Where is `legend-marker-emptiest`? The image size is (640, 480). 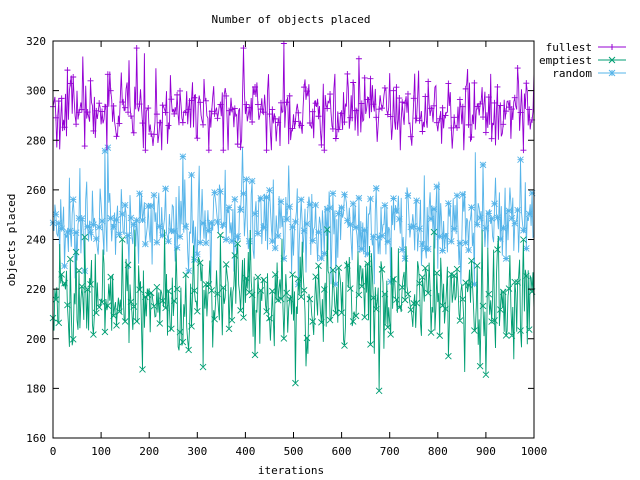 legend-marker-emptiest is located at coordinates (612, 60).